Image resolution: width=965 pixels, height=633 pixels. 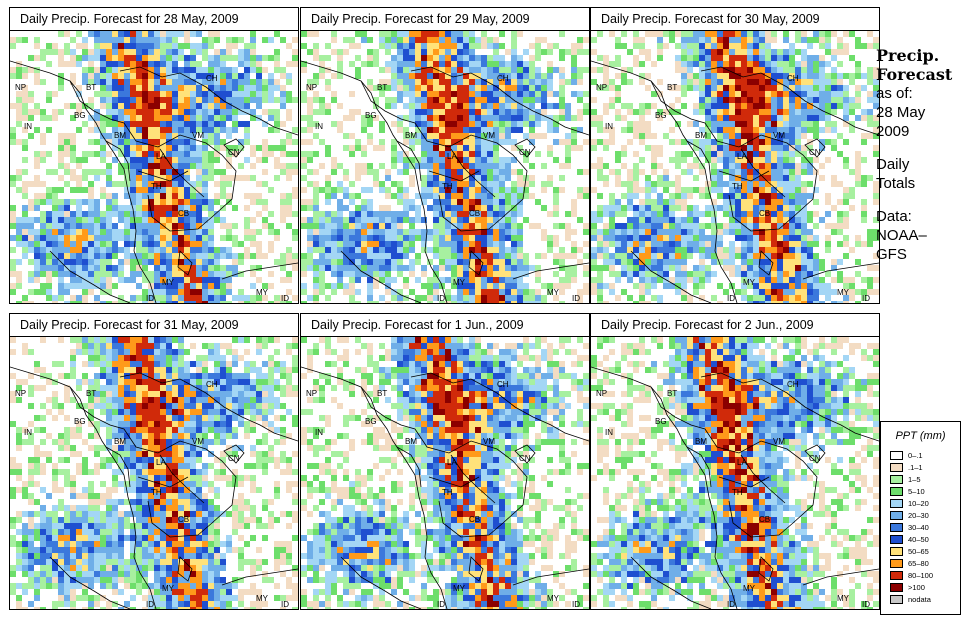 I want to click on sidebar-data-line1: Data:, so click(x=894, y=216).